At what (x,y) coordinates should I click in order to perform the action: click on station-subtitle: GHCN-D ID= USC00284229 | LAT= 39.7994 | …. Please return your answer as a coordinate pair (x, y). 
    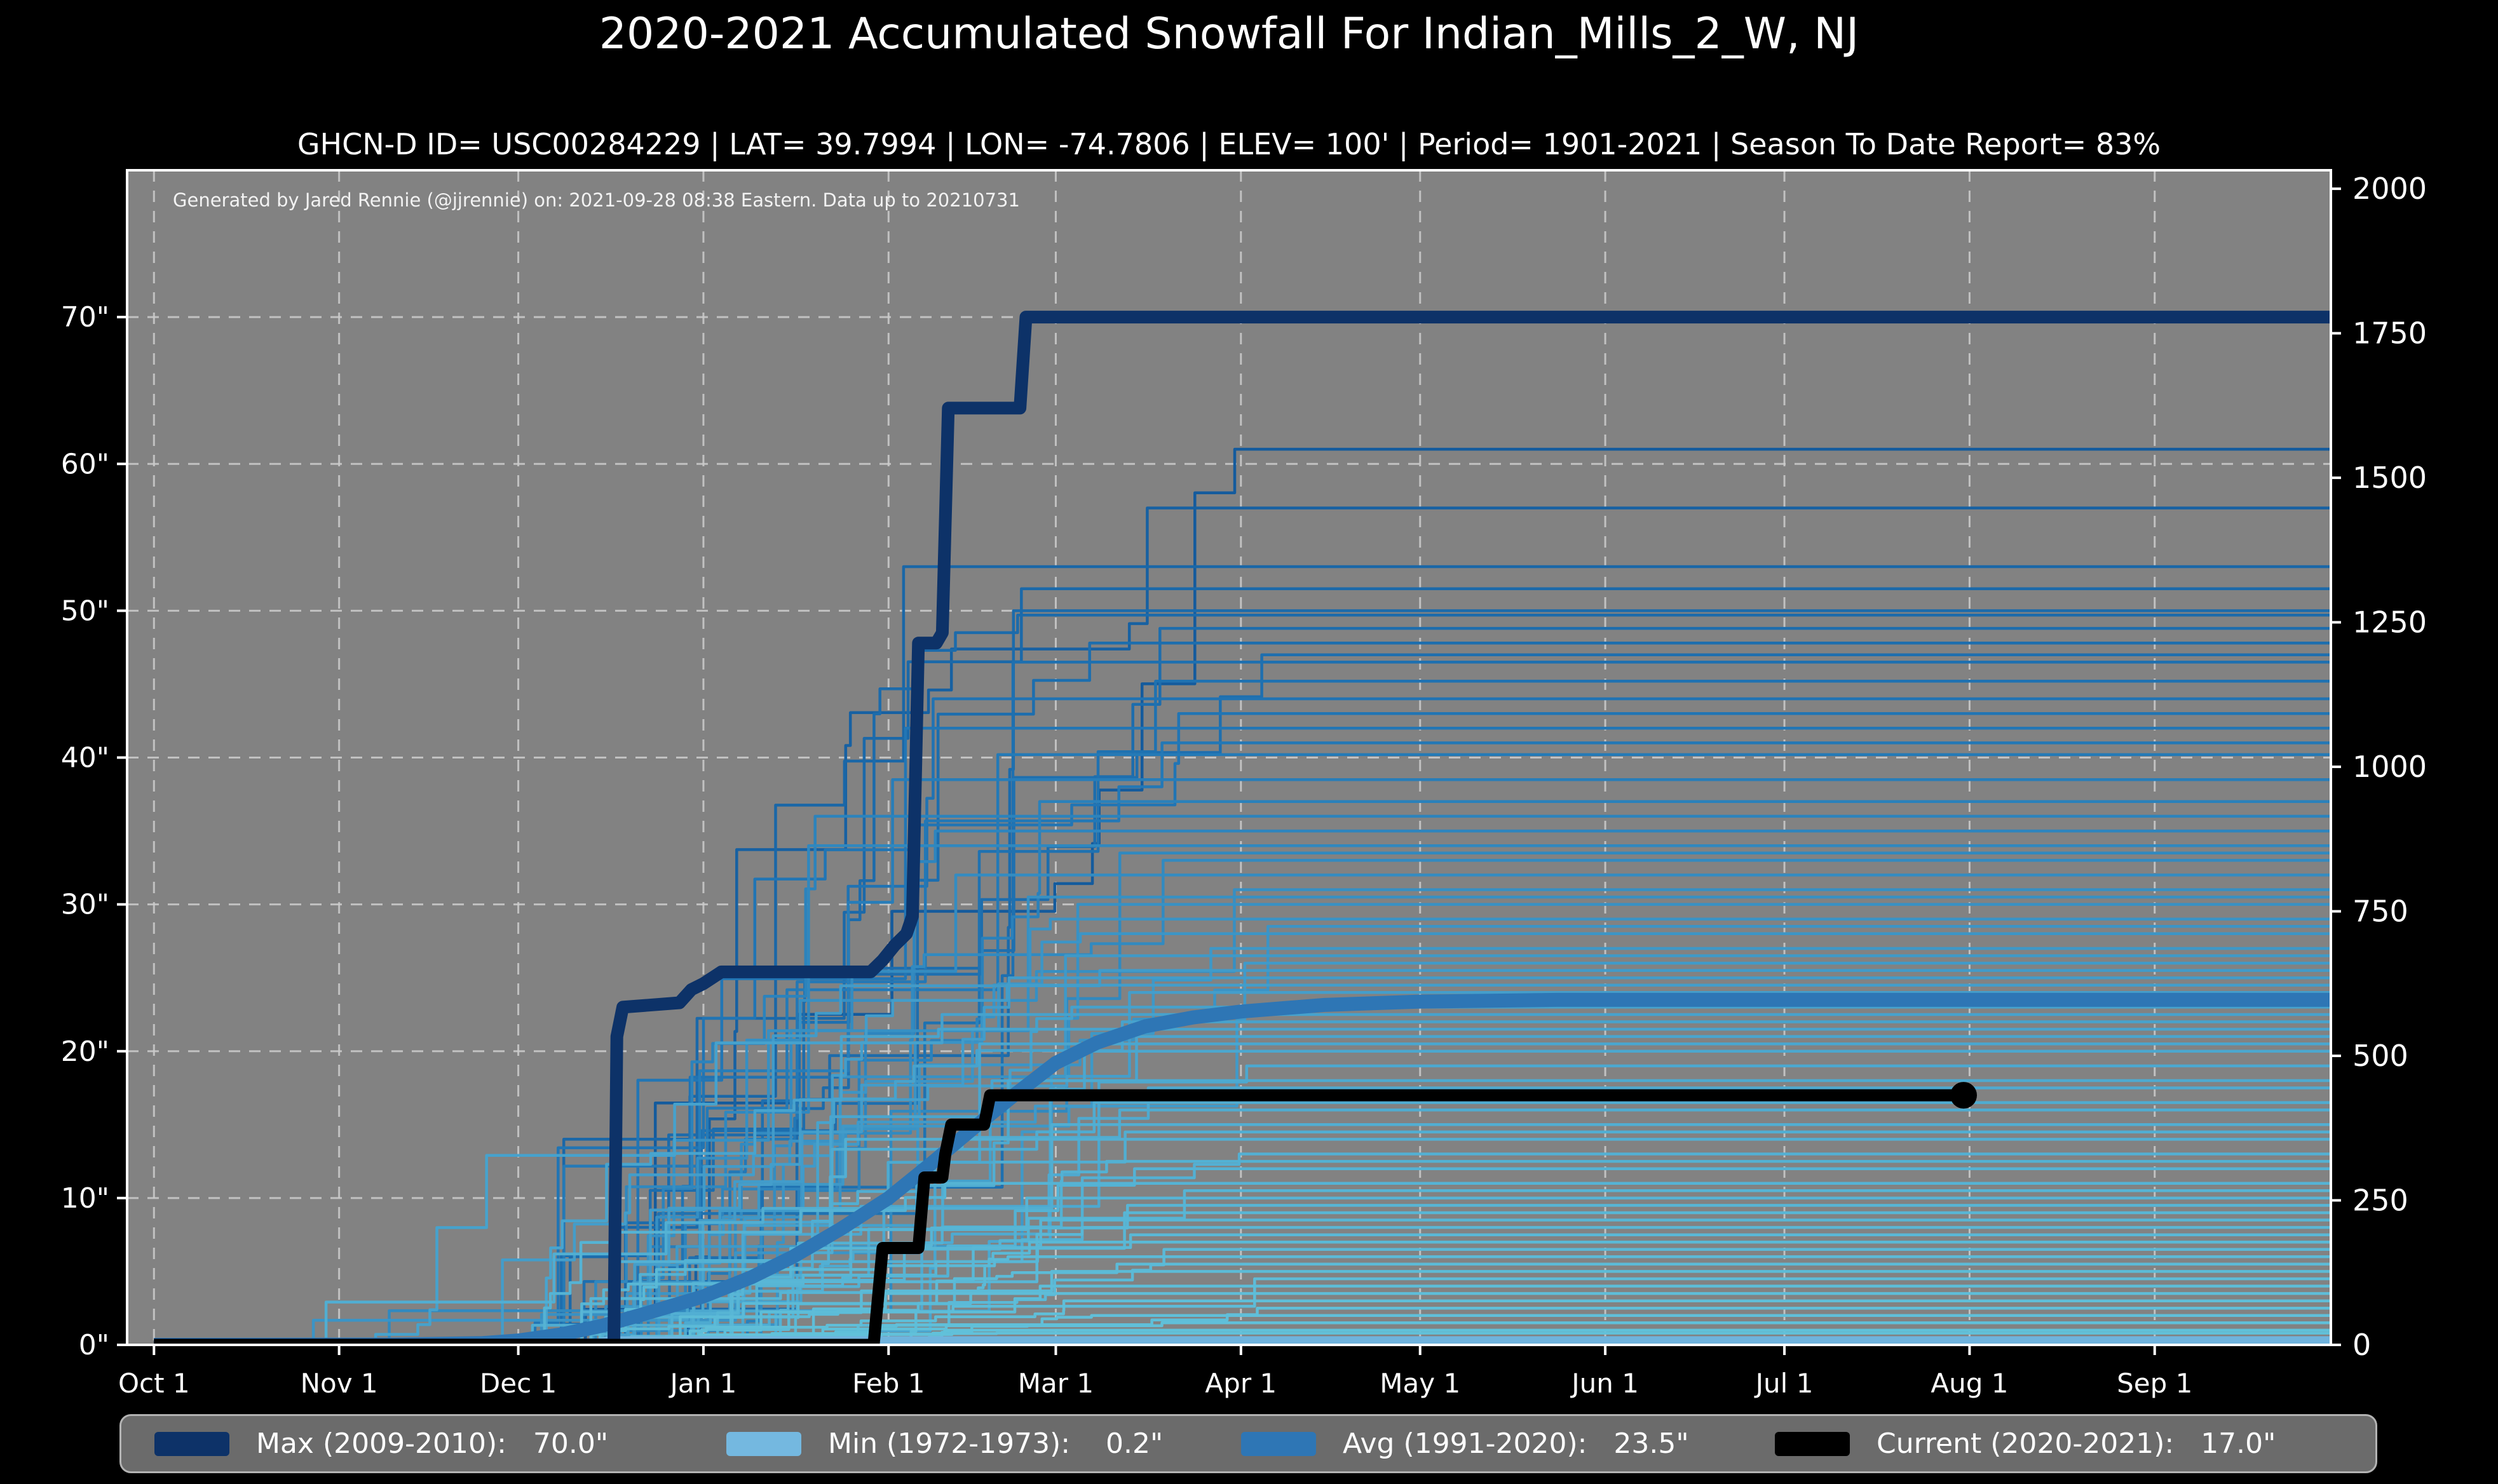
    Looking at the image, I should click on (1229, 144).